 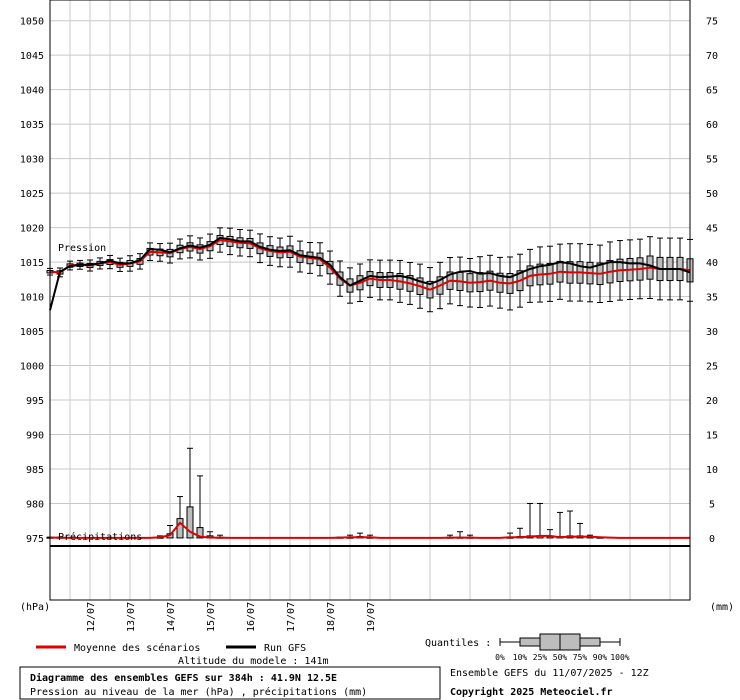 I want to click on precip-panel-label: Précipitations, so click(x=100, y=537).